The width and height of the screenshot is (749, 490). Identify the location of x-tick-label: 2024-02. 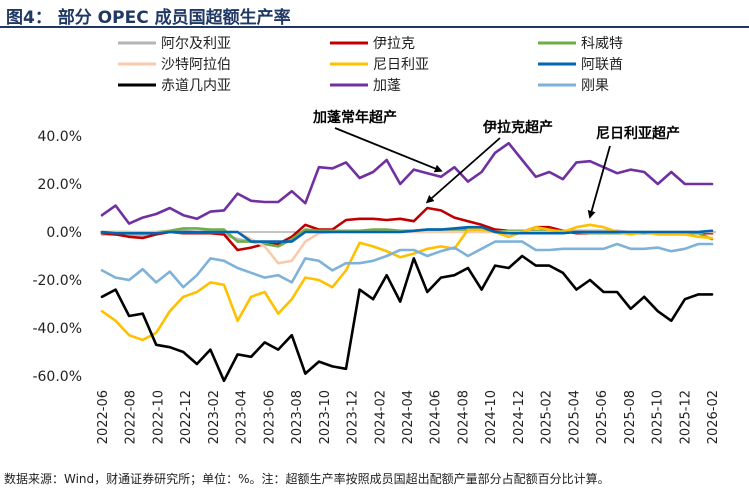
(380, 417).